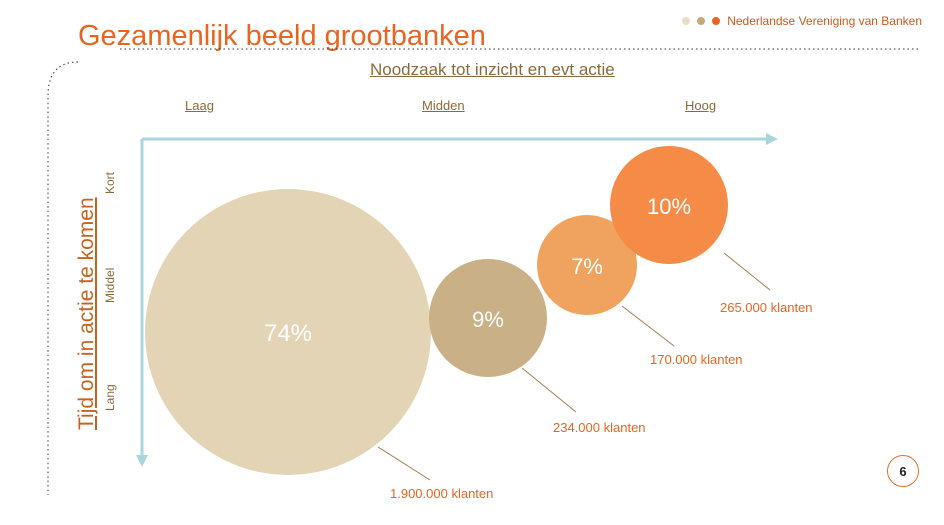 This screenshot has height=525, width=944. I want to click on bubble-percent-label: 74%, so click(288, 333).